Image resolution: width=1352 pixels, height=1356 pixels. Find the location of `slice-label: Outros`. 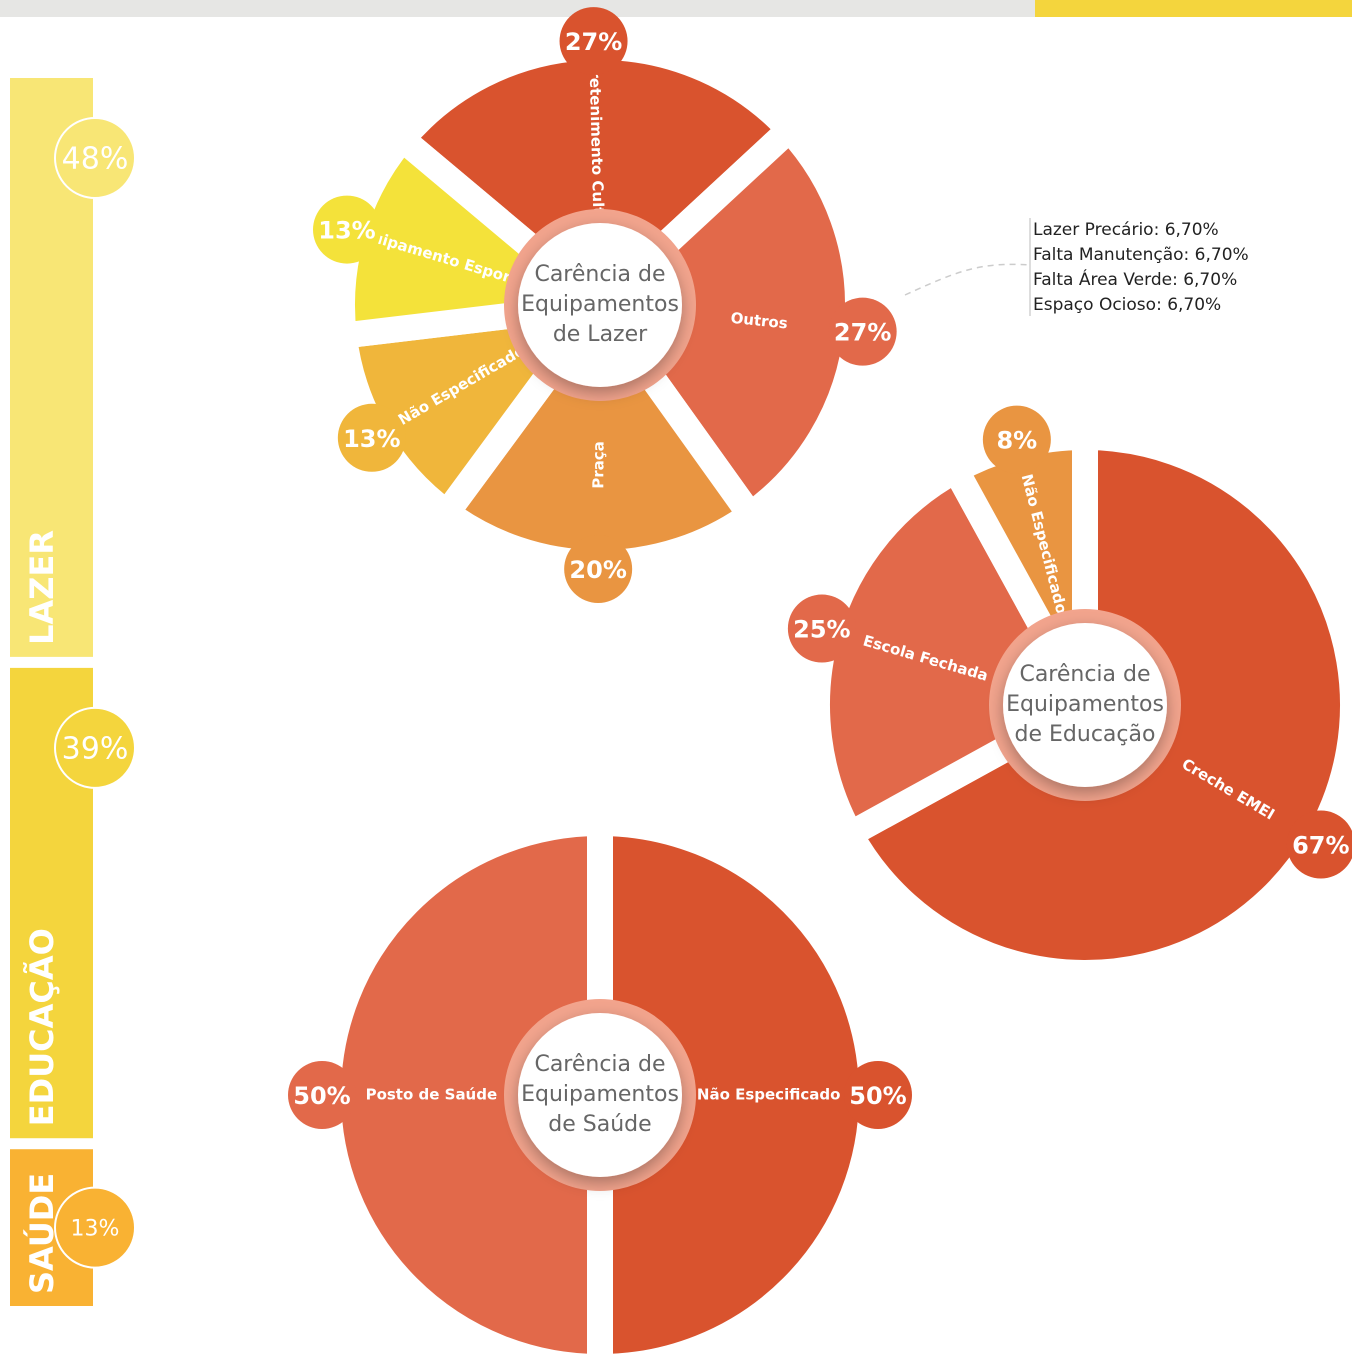

slice-label: Outros is located at coordinates (759, 321).